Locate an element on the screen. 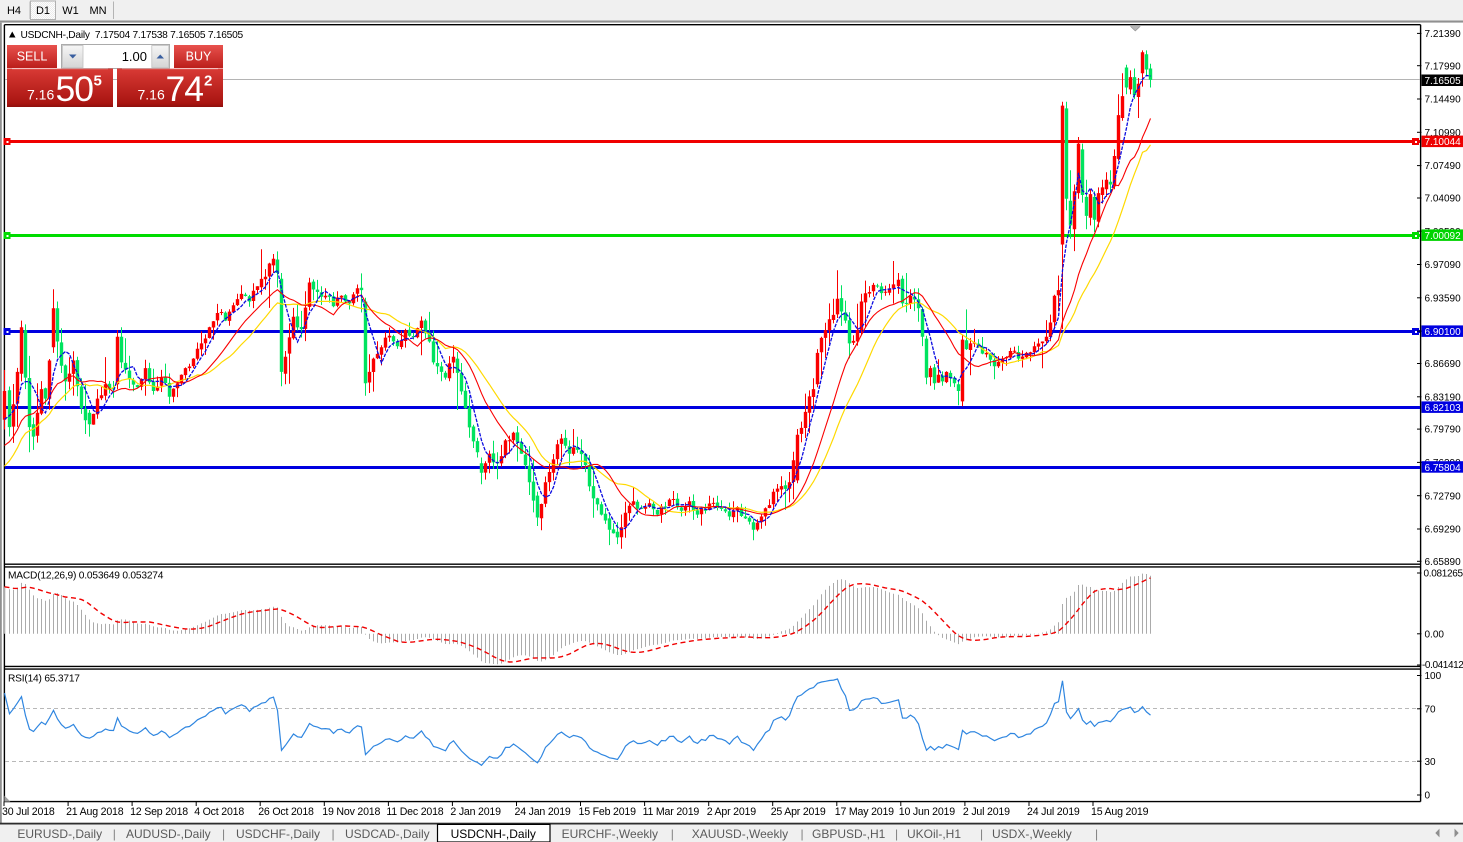 Image resolution: width=1463 pixels, height=842 pixels. svg-text: 0.081265 is located at coordinates (1443, 574).